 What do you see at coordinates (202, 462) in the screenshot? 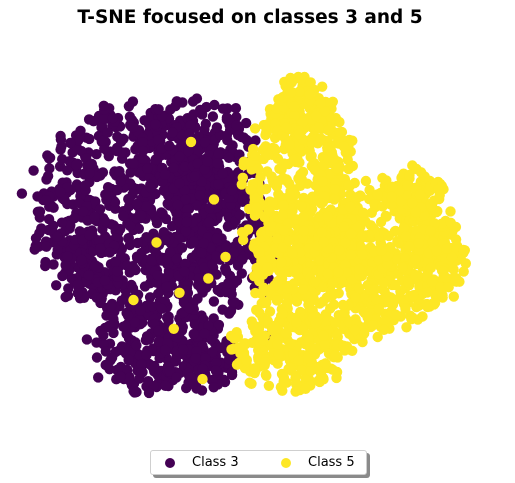
I see `legend-item-class-3: Class 3` at bounding box center [202, 462].